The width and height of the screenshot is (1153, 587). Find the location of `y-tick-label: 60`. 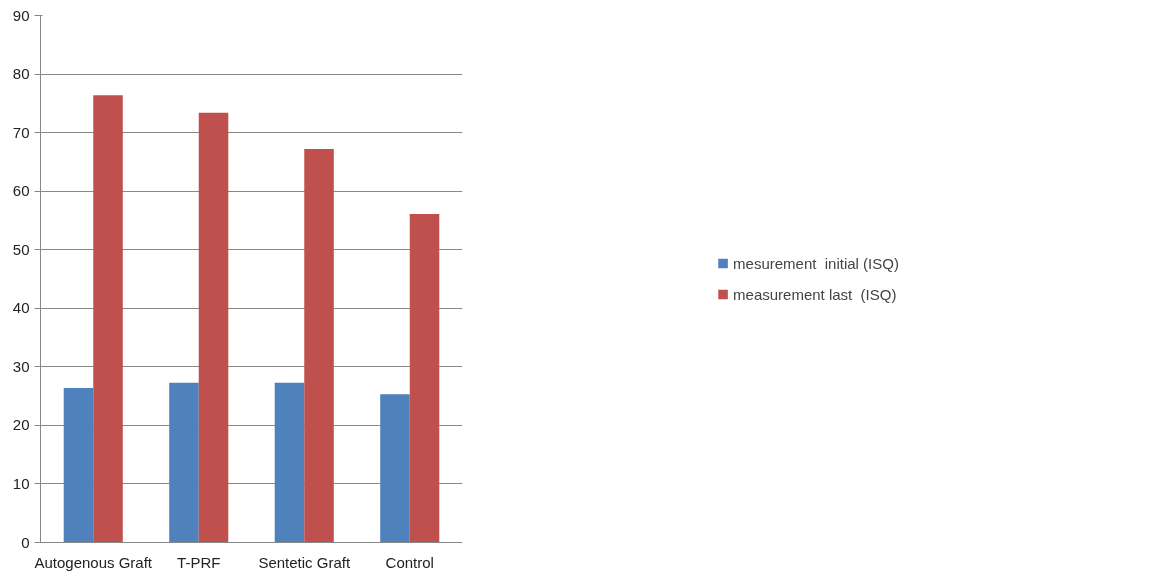

y-tick-label: 60 is located at coordinates (21, 191).